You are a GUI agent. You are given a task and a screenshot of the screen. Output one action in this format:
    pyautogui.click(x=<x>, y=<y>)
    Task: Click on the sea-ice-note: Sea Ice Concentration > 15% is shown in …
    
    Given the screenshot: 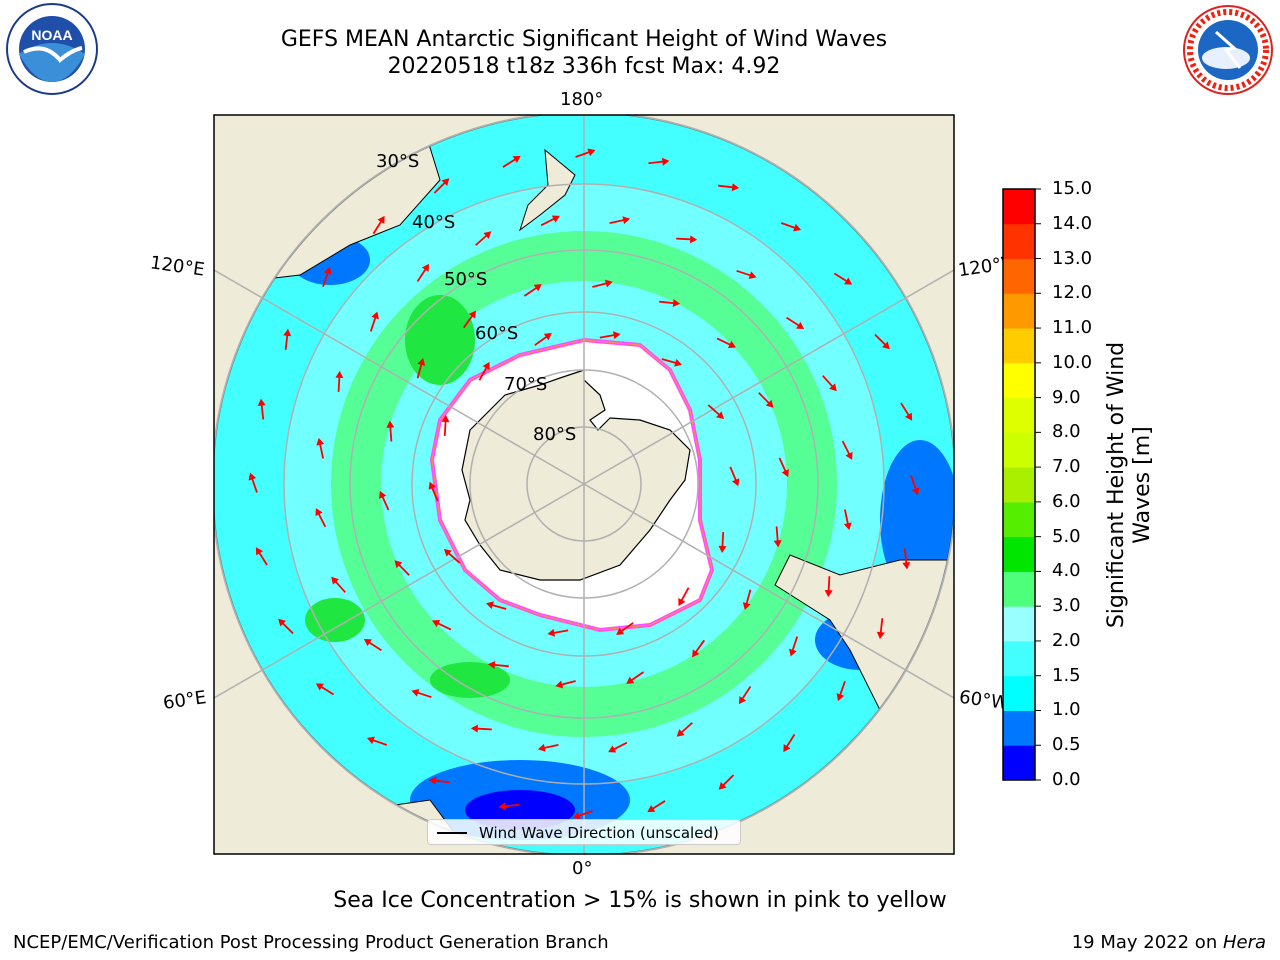 What is the action you would take?
    pyautogui.click(x=640, y=900)
    